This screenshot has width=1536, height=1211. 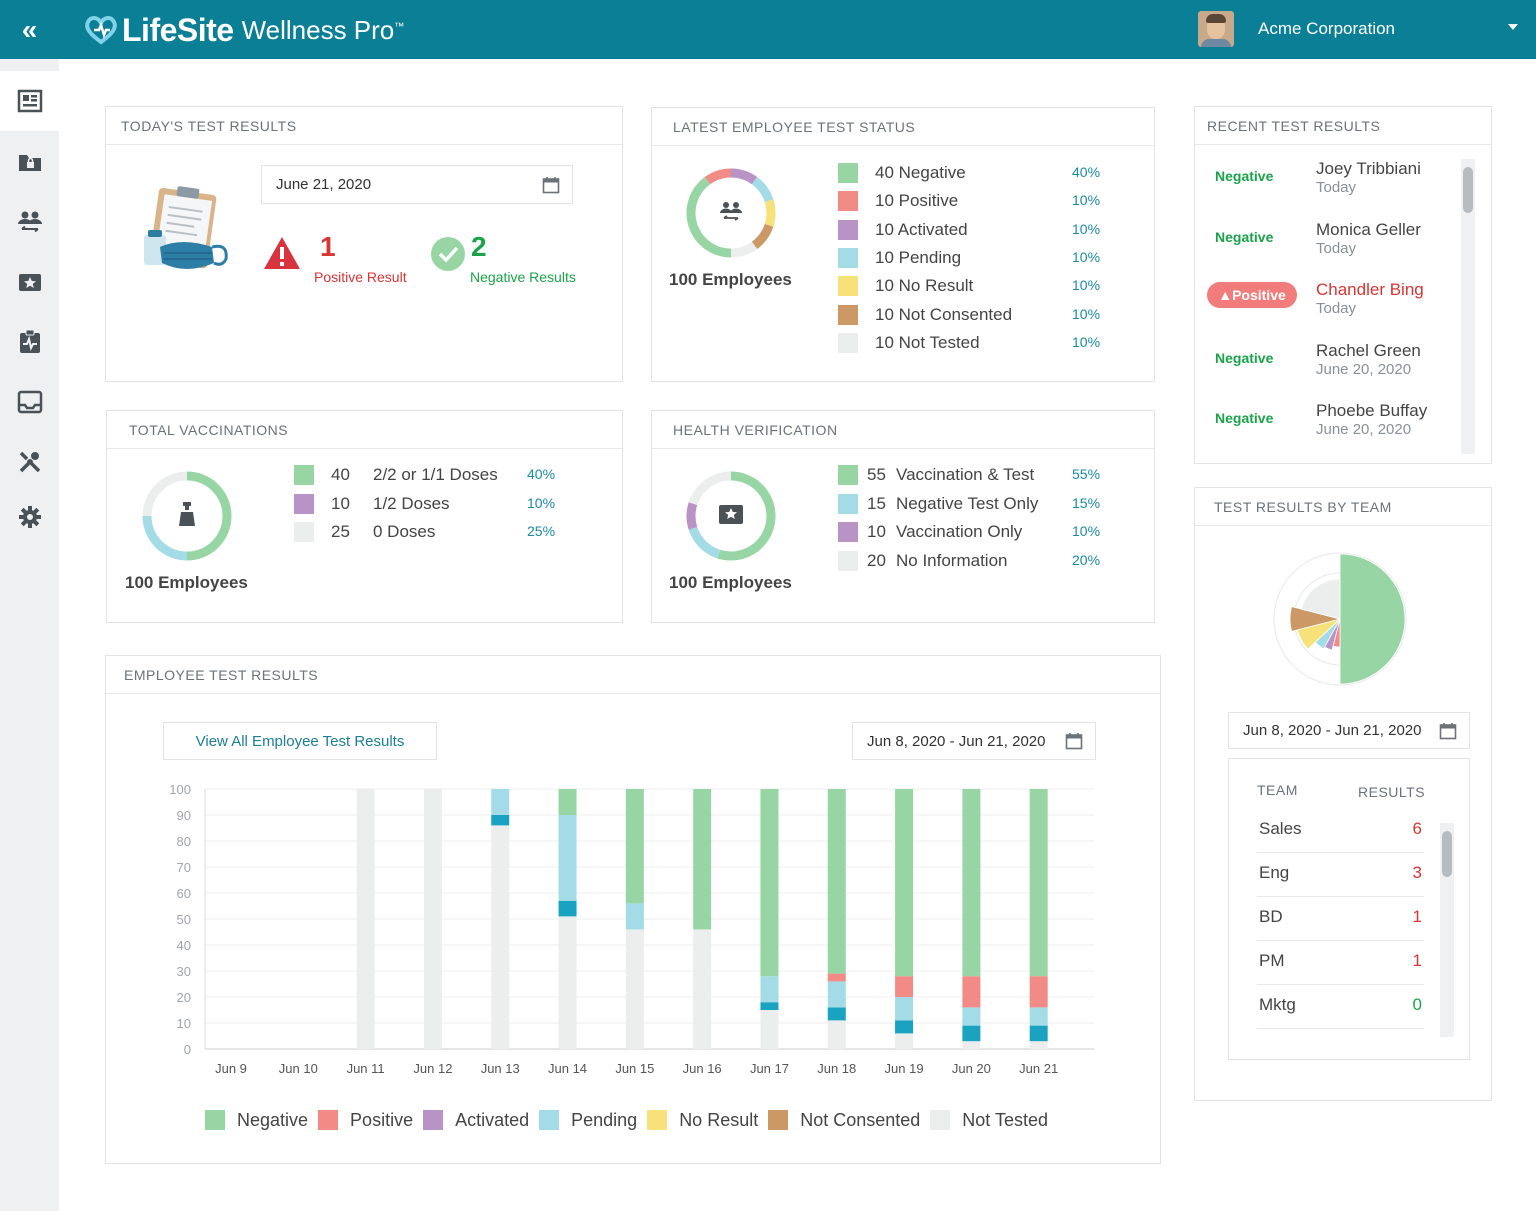 I want to click on chevron-down-icon, so click(x=1513, y=27).